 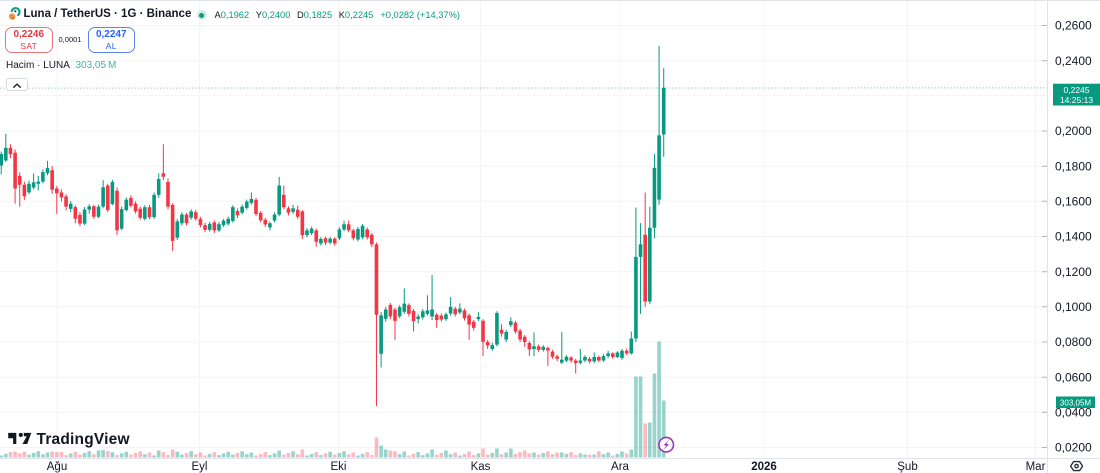 I want to click on svg-text: 303,05M, so click(x=1075, y=402).